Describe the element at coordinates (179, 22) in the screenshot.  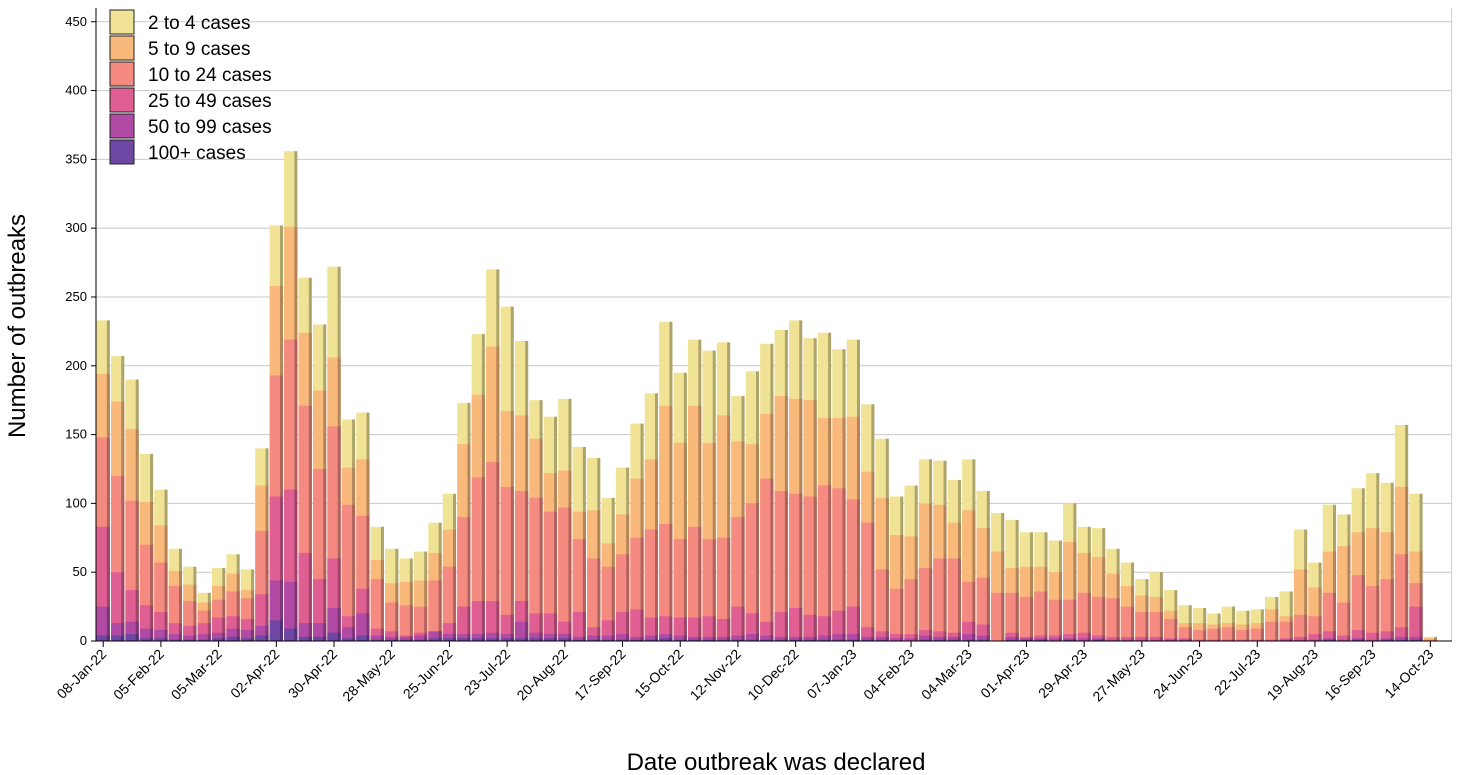
I see `legend-item: 2 to 4 cases` at that location.